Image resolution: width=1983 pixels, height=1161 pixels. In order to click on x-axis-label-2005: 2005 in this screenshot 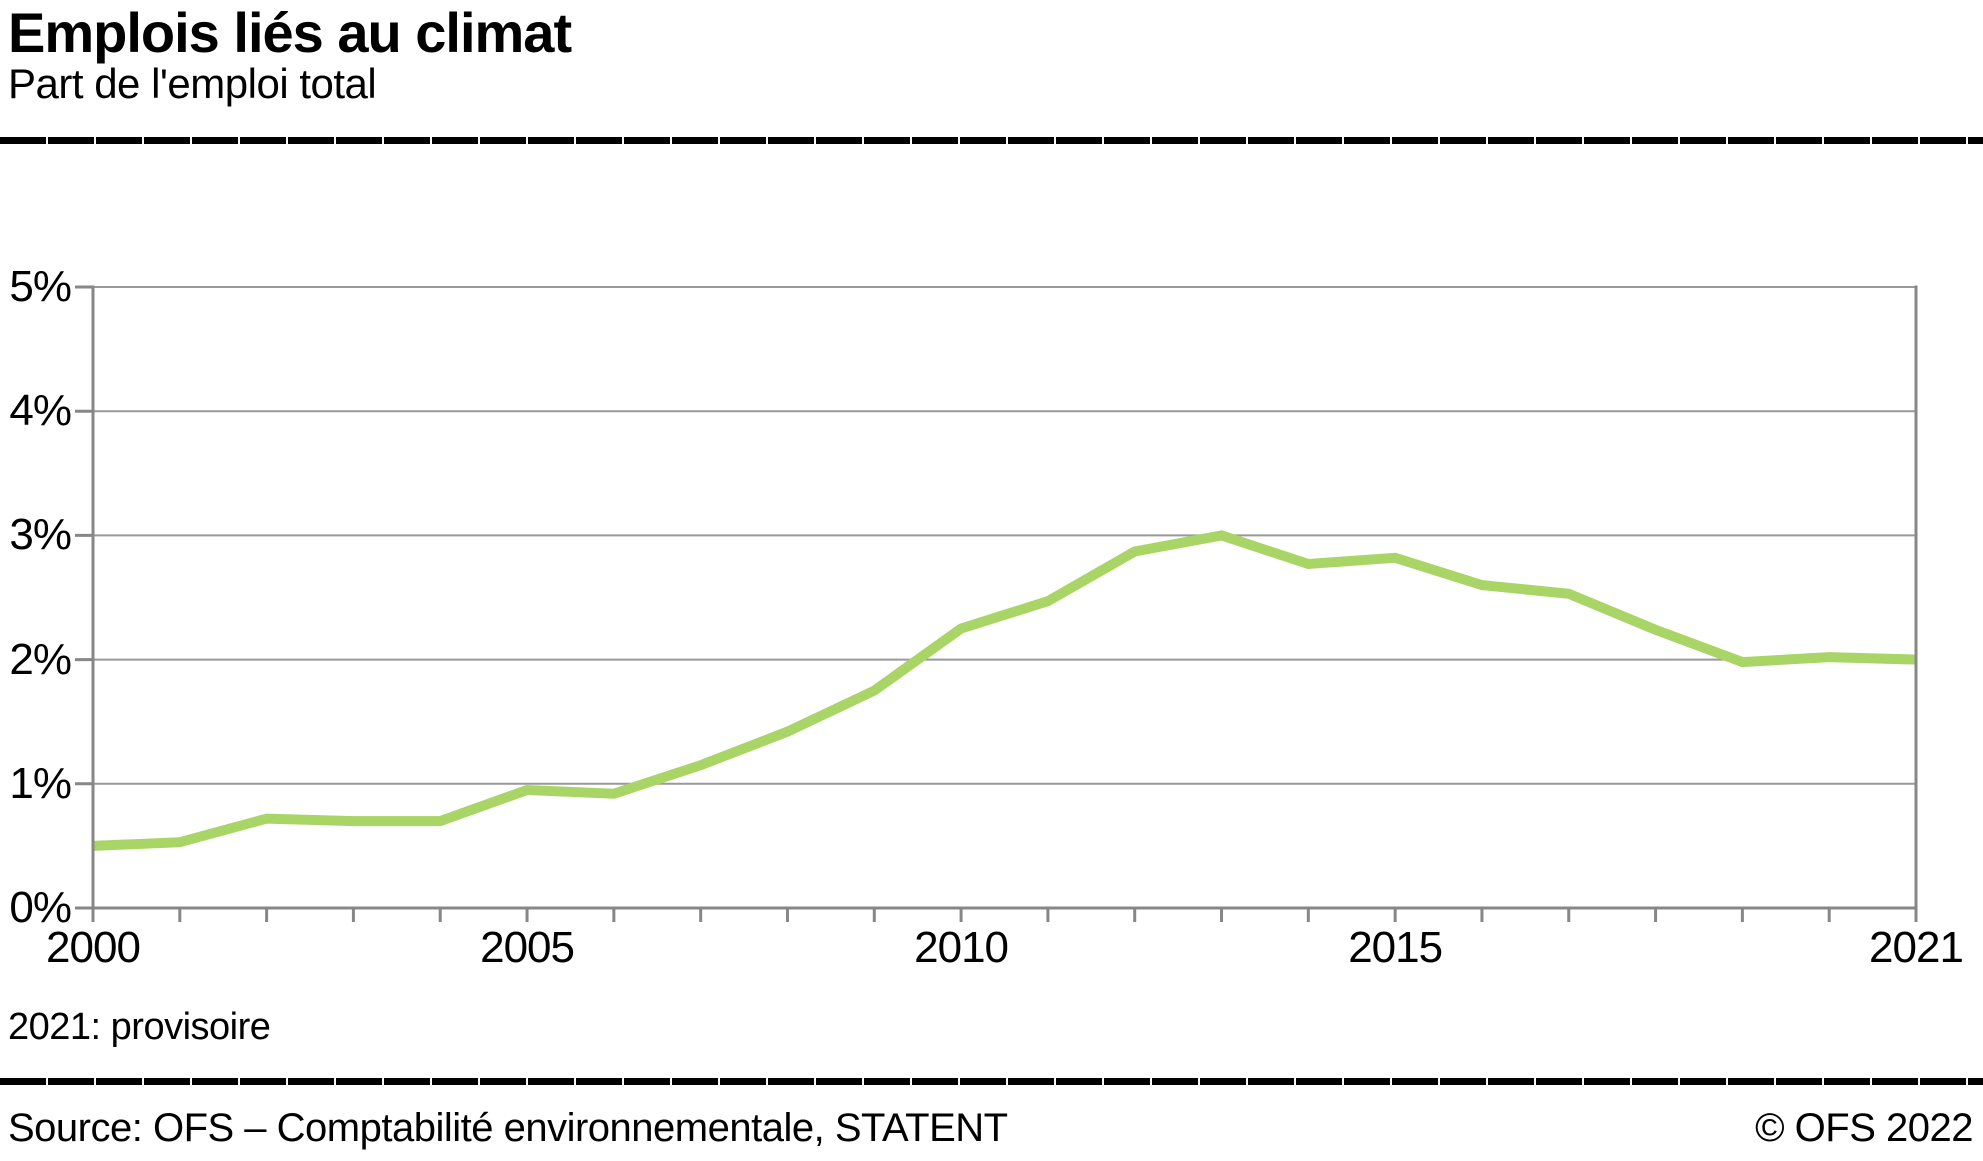, I will do `click(527, 947)`.